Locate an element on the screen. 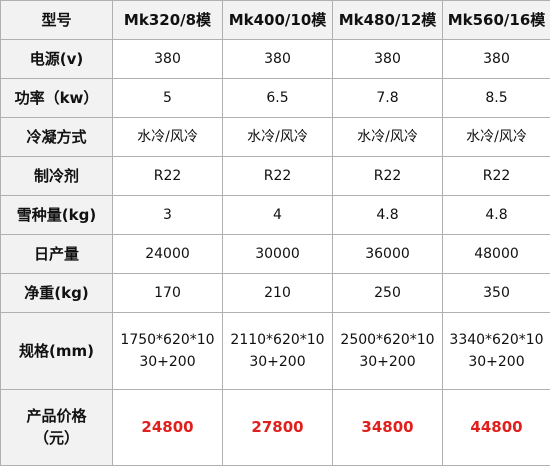  table-row: 净重(kg) 170 210 250 350 is located at coordinates (275, 293).